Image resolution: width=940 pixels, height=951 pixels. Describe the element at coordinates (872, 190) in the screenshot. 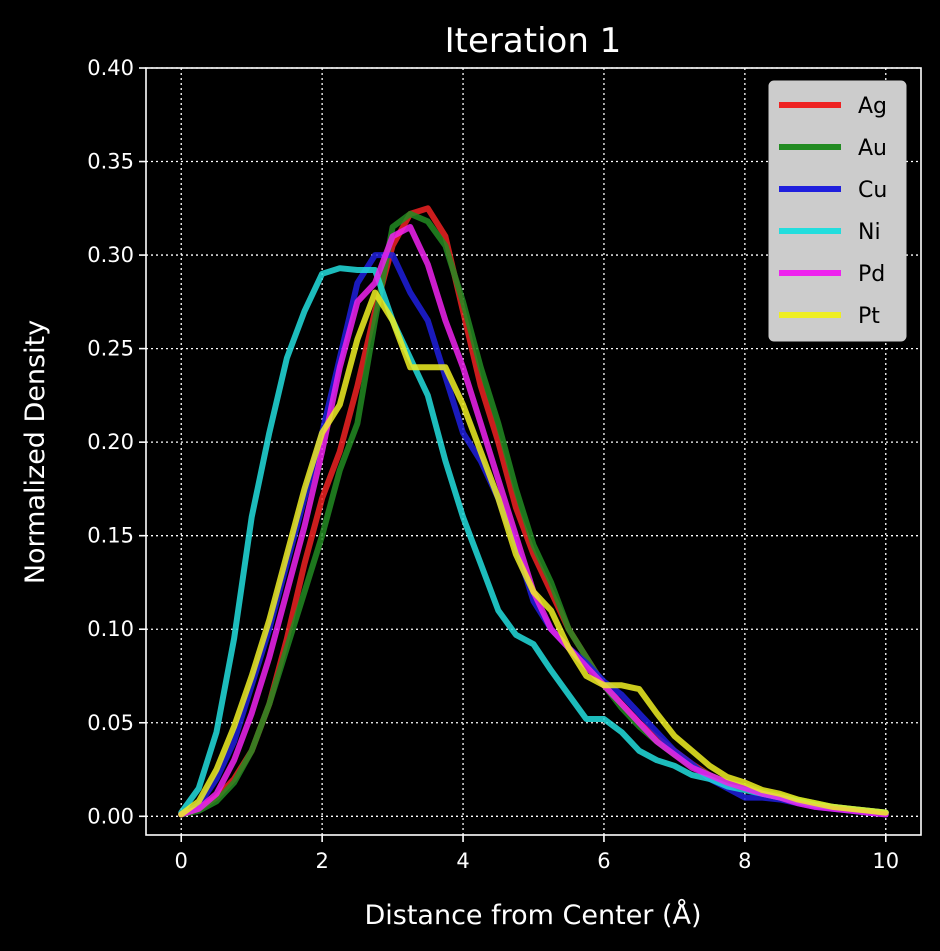

I see `legend-label-cu: Cu` at that location.